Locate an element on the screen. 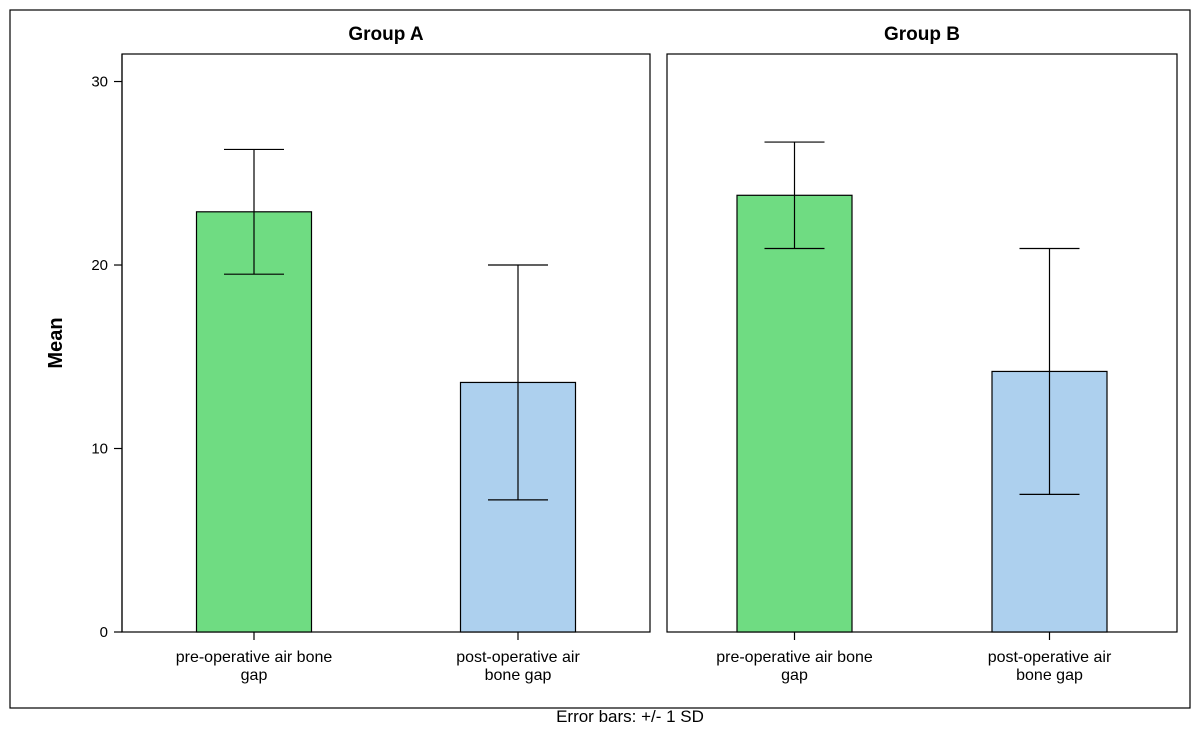 This screenshot has height=729, width=1201. y-tick-label: 20 is located at coordinates (99, 265).